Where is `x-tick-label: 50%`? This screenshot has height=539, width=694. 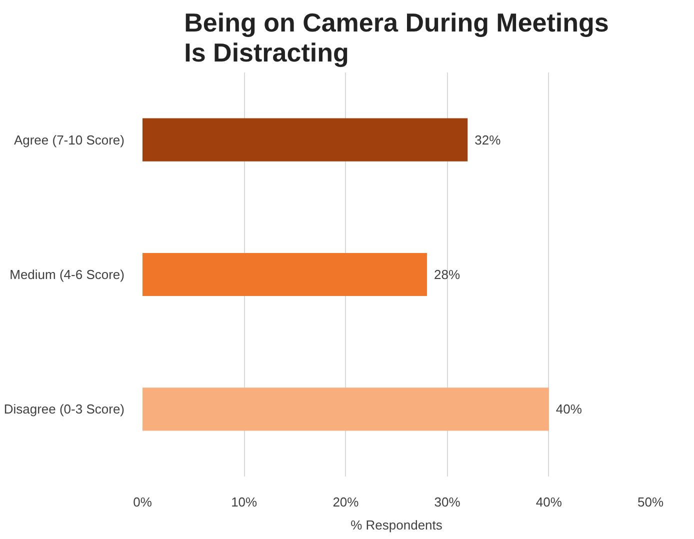
x-tick-label: 50% is located at coordinates (650, 502).